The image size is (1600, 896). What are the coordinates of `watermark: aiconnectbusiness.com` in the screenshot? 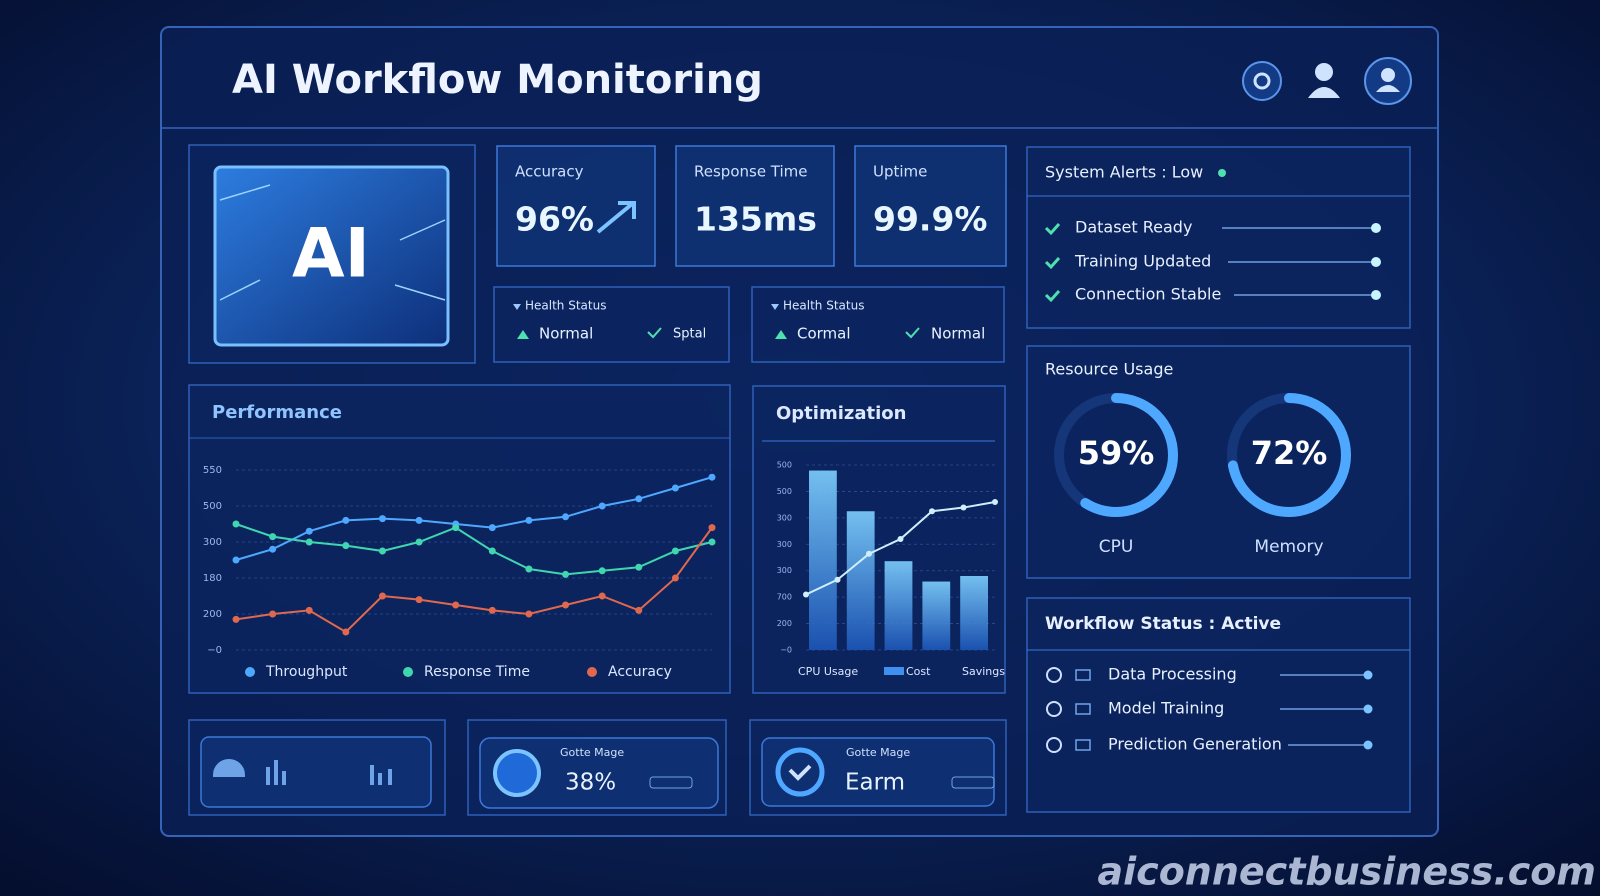 It's located at (1347, 872).